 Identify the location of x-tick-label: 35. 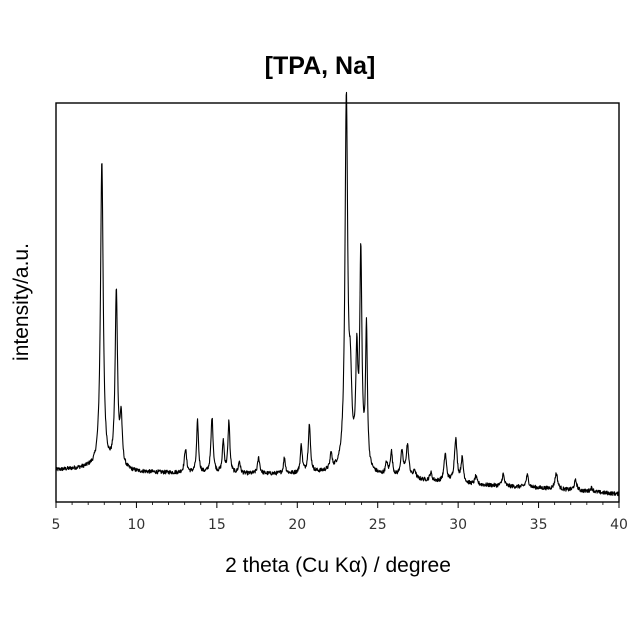
(539, 525).